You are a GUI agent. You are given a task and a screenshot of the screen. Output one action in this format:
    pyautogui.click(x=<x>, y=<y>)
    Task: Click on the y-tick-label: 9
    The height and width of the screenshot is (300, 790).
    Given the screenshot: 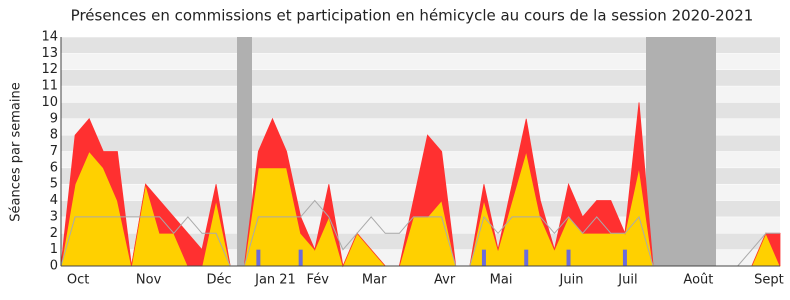 What is the action you would take?
    pyautogui.click(x=54, y=118)
    